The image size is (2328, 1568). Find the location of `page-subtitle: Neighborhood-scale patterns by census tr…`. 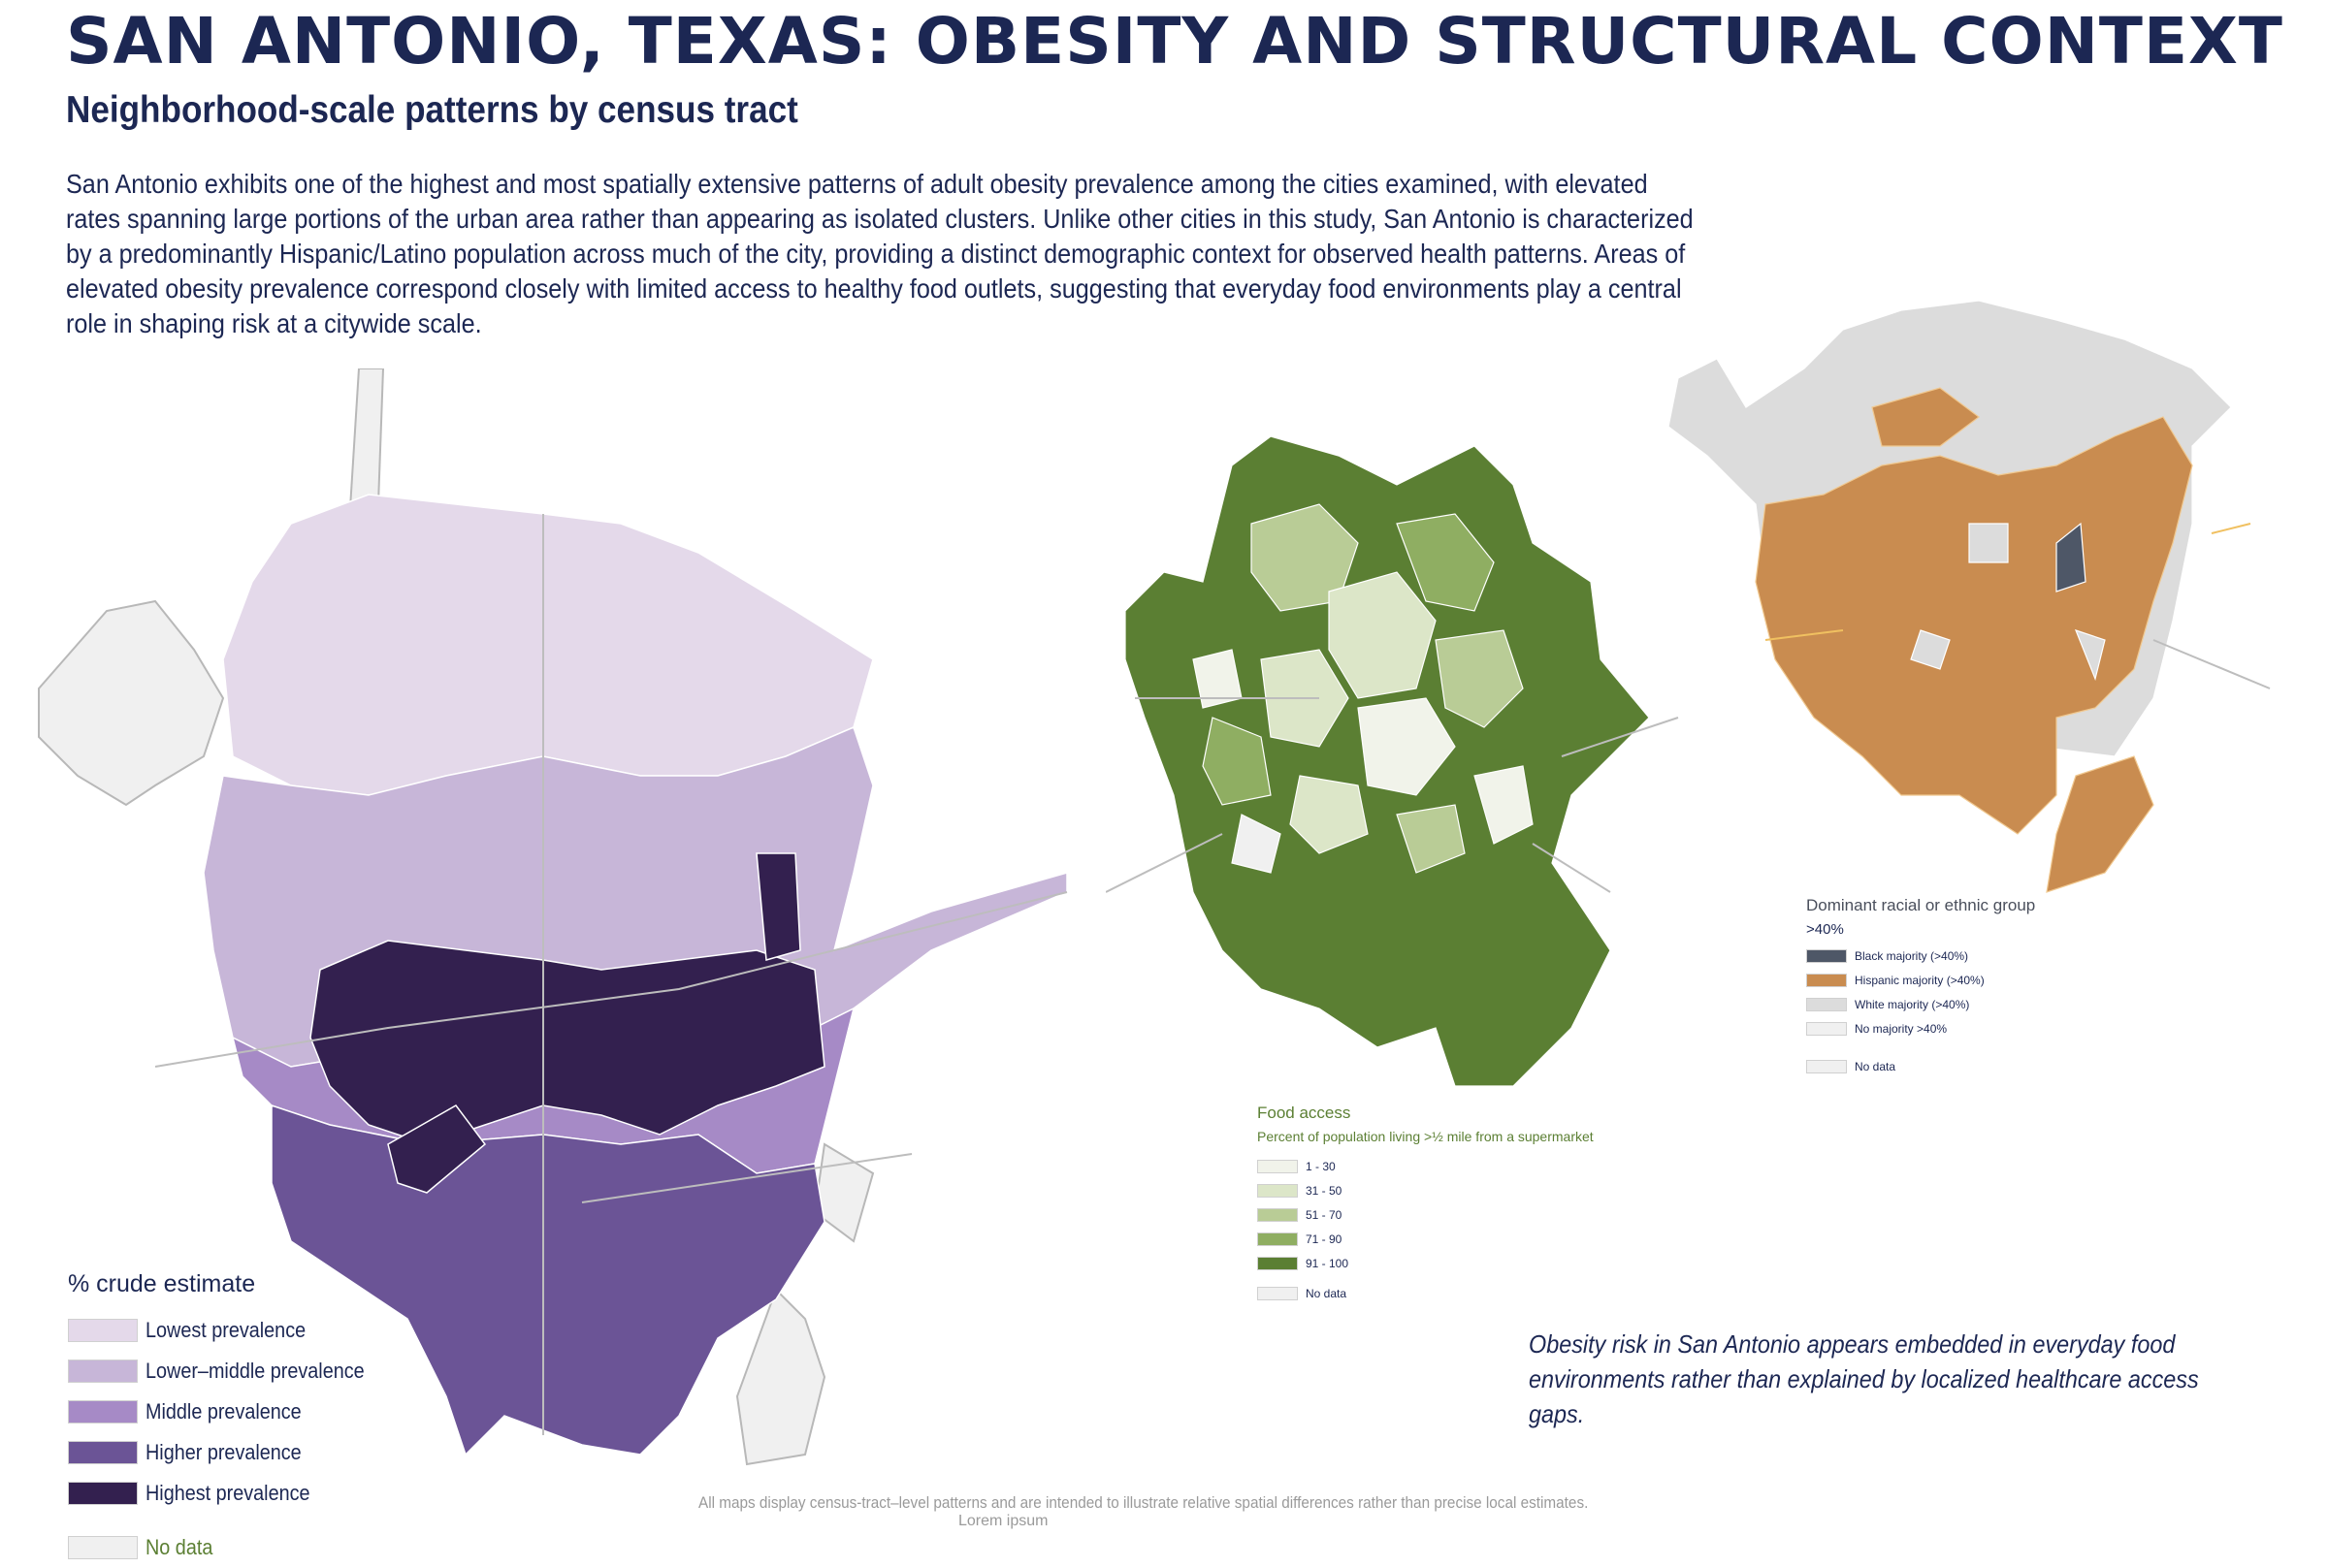

page-subtitle: Neighborhood-scale patterns by census tr… is located at coordinates (432, 110).